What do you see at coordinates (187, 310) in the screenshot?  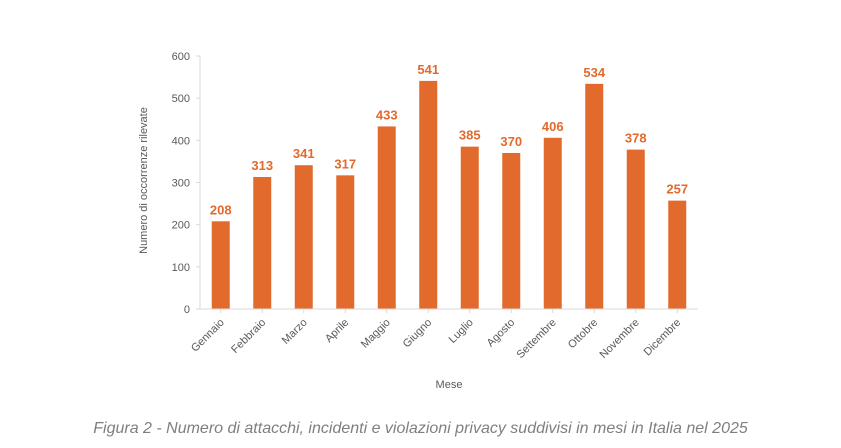 I see `y-tick-label: 0` at bounding box center [187, 310].